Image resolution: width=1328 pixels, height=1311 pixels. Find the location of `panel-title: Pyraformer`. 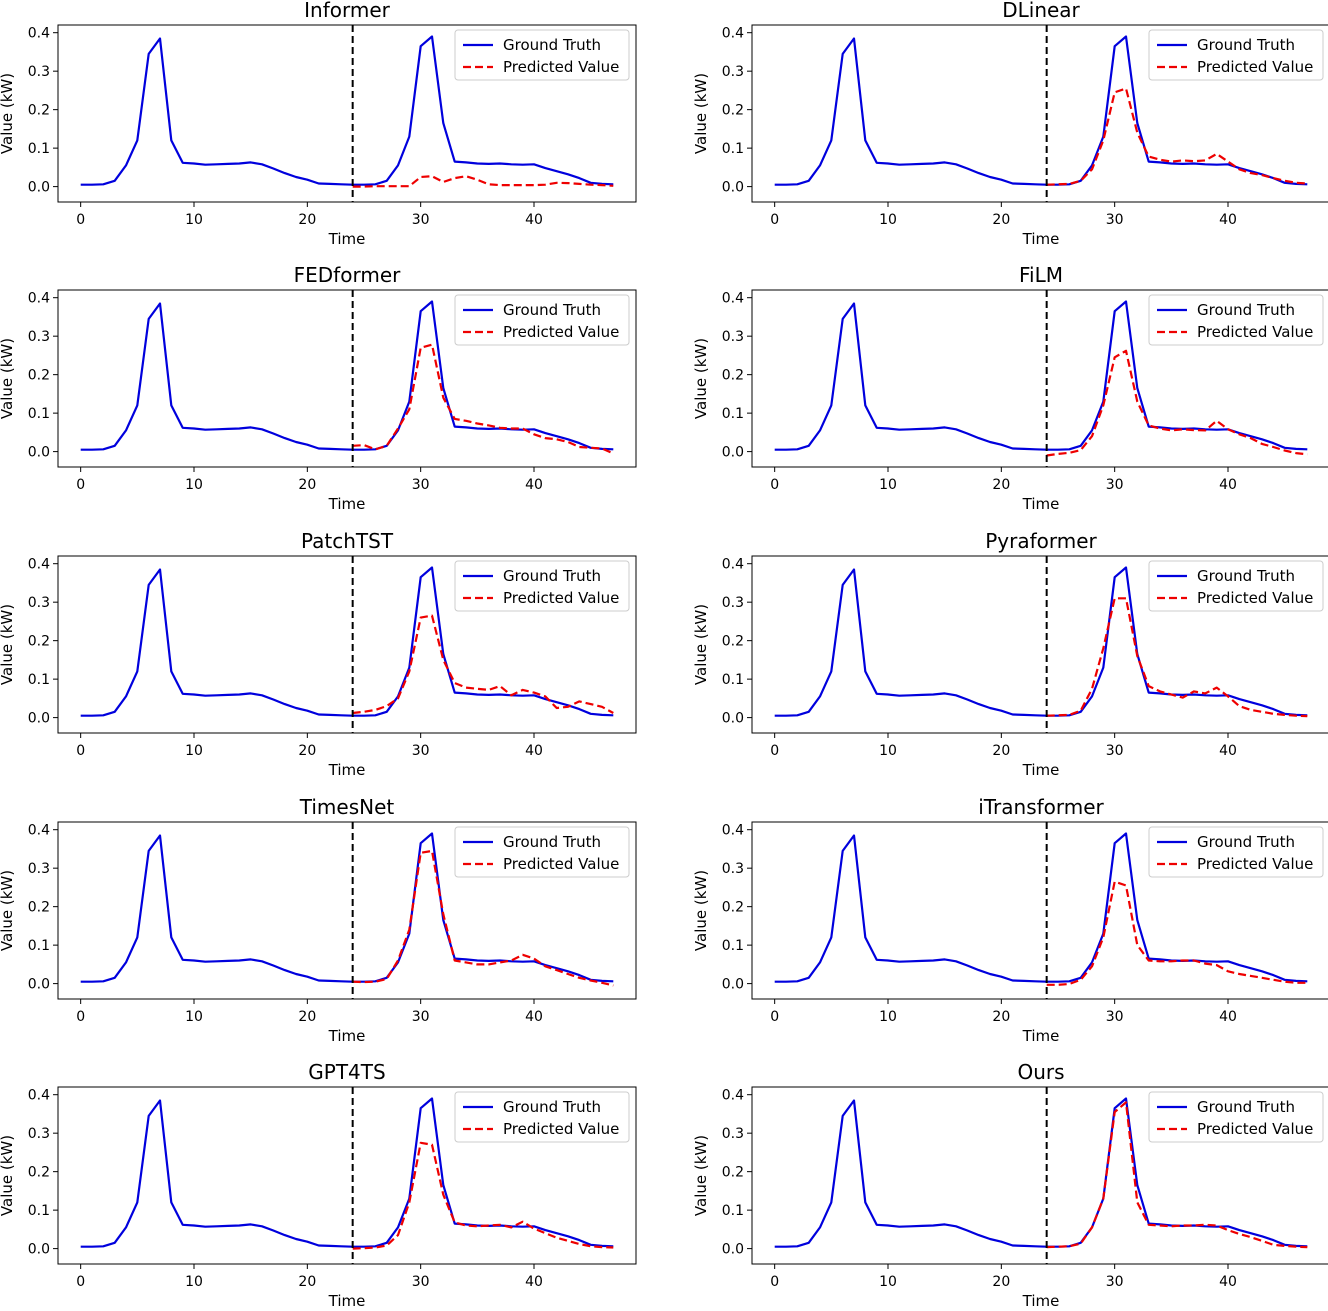

panel-title: Pyraformer is located at coordinates (1041, 541).